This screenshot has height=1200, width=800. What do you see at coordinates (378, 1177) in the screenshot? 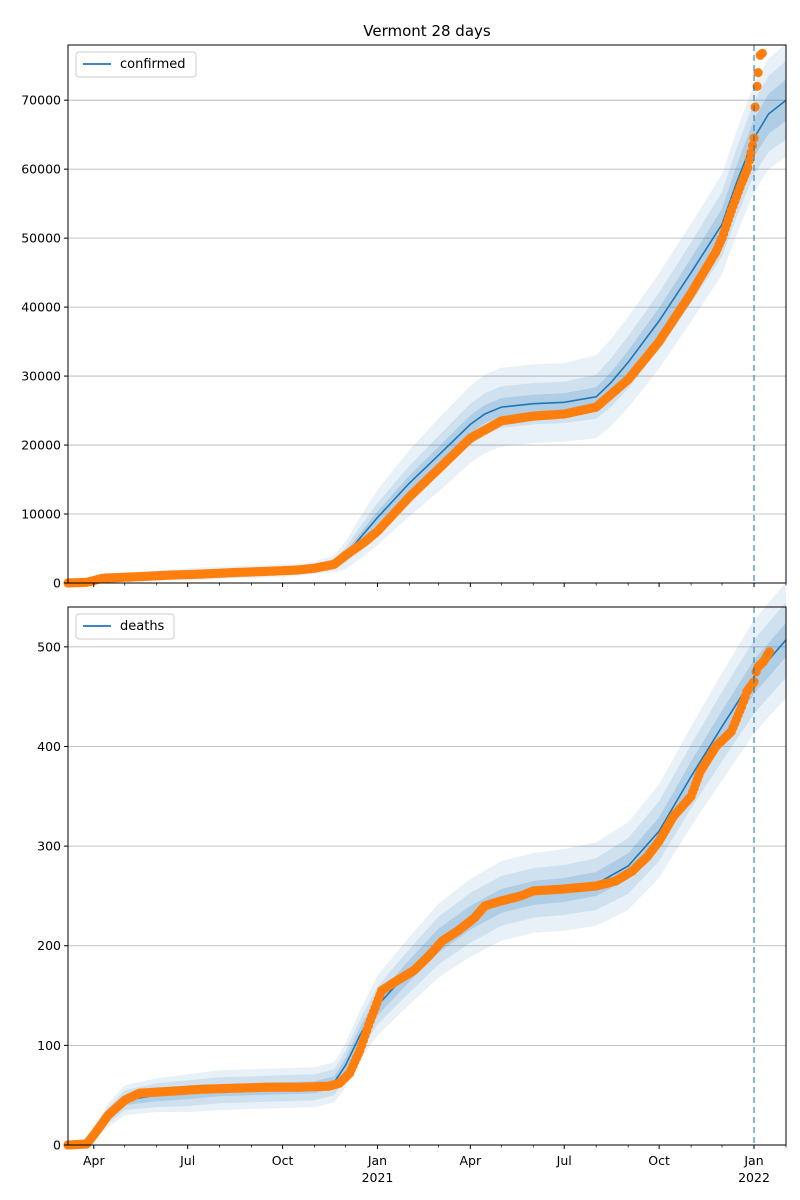
I see `x-tick-year-label: 2021` at bounding box center [378, 1177].